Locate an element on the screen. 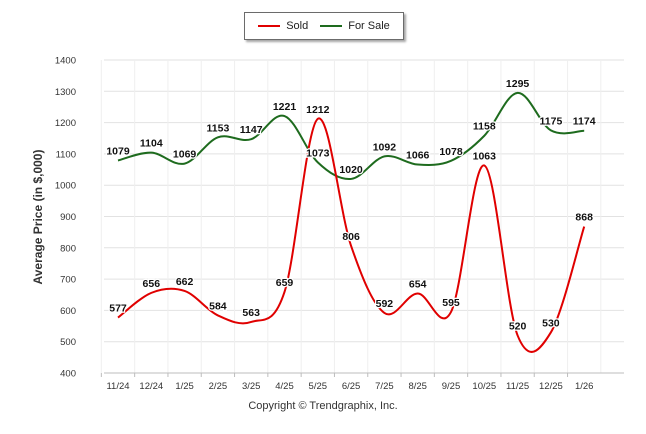  x-tick-label: 4/25 is located at coordinates (284, 386).